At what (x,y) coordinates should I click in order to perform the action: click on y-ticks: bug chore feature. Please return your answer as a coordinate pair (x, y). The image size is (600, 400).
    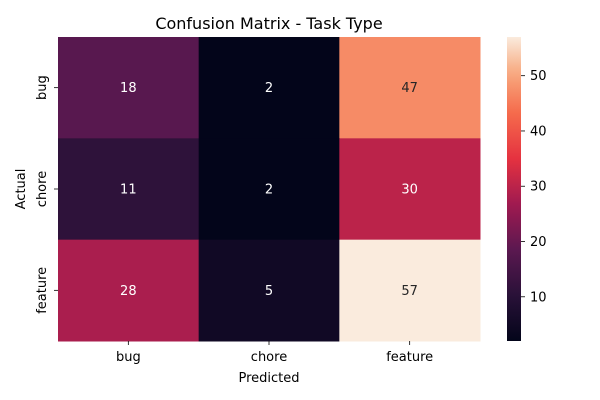
    Looking at the image, I should click on (46, 194).